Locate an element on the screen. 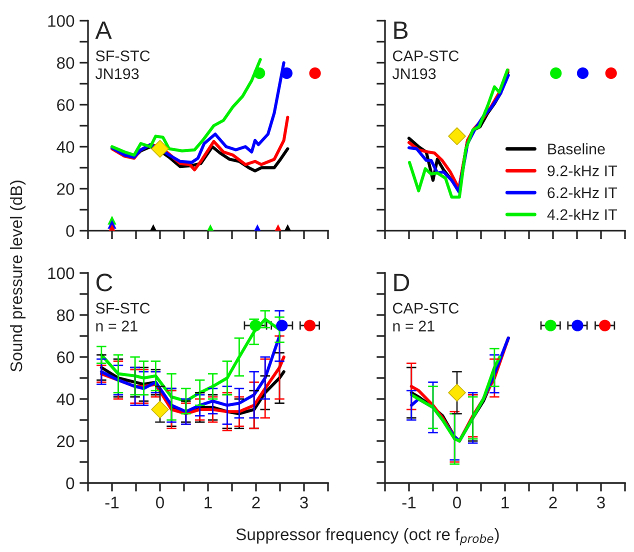  chart-title: D is located at coordinates (402, 283).